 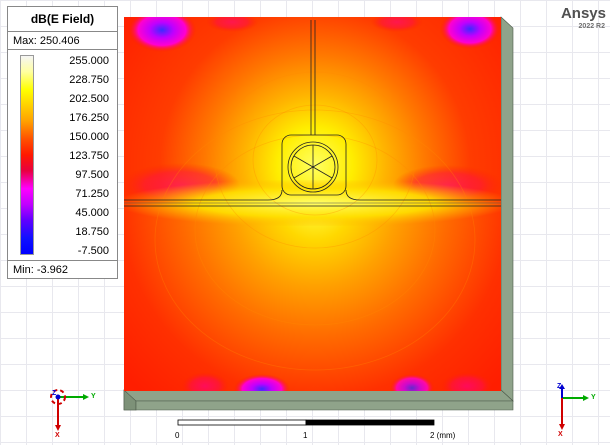 I want to click on legend-min: Min: -3.962, so click(x=62, y=269).